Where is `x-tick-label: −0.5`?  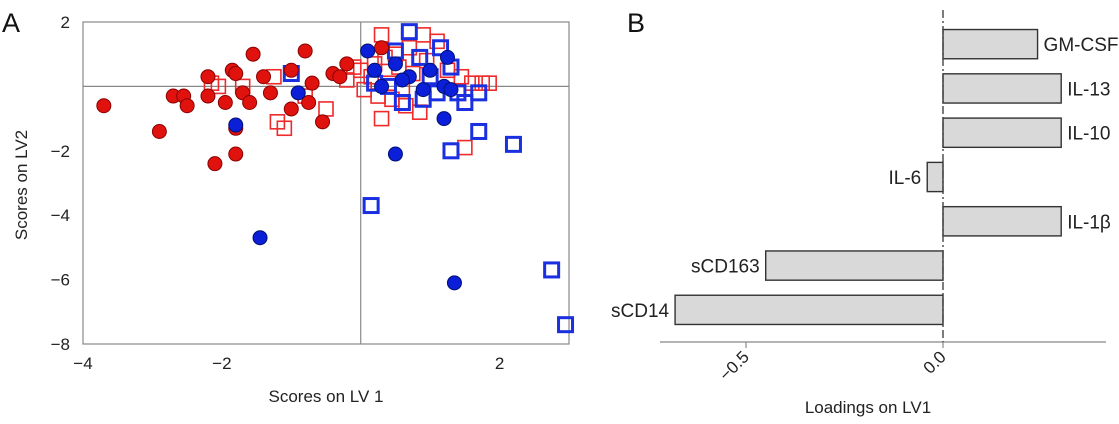
x-tick-label: −0.5 is located at coordinates (734, 365).